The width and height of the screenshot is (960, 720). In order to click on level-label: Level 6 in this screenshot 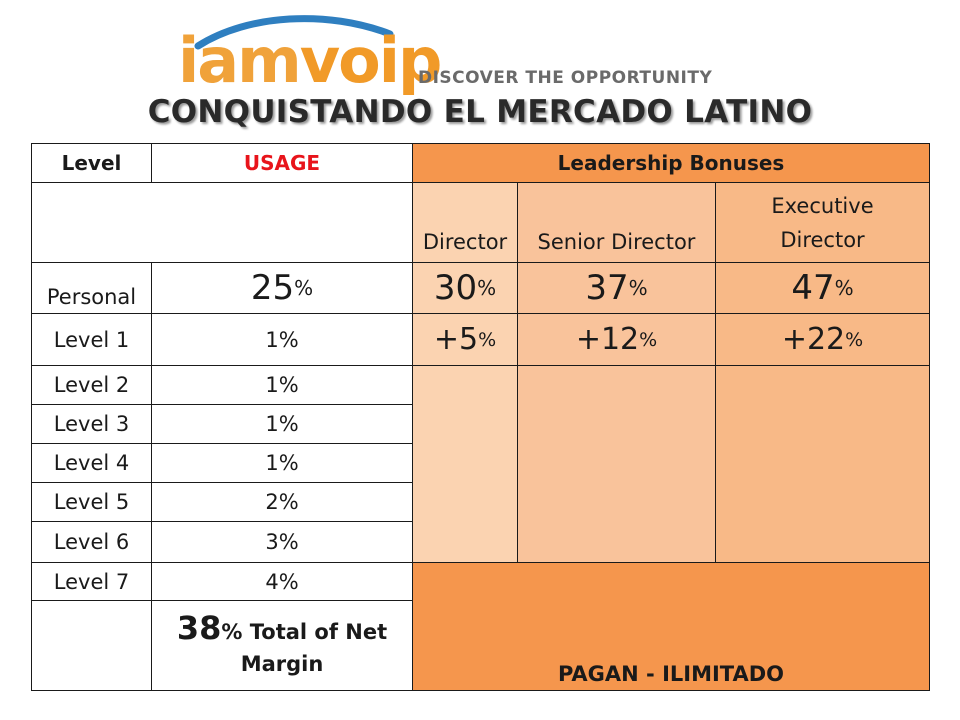, I will do `click(91, 542)`.